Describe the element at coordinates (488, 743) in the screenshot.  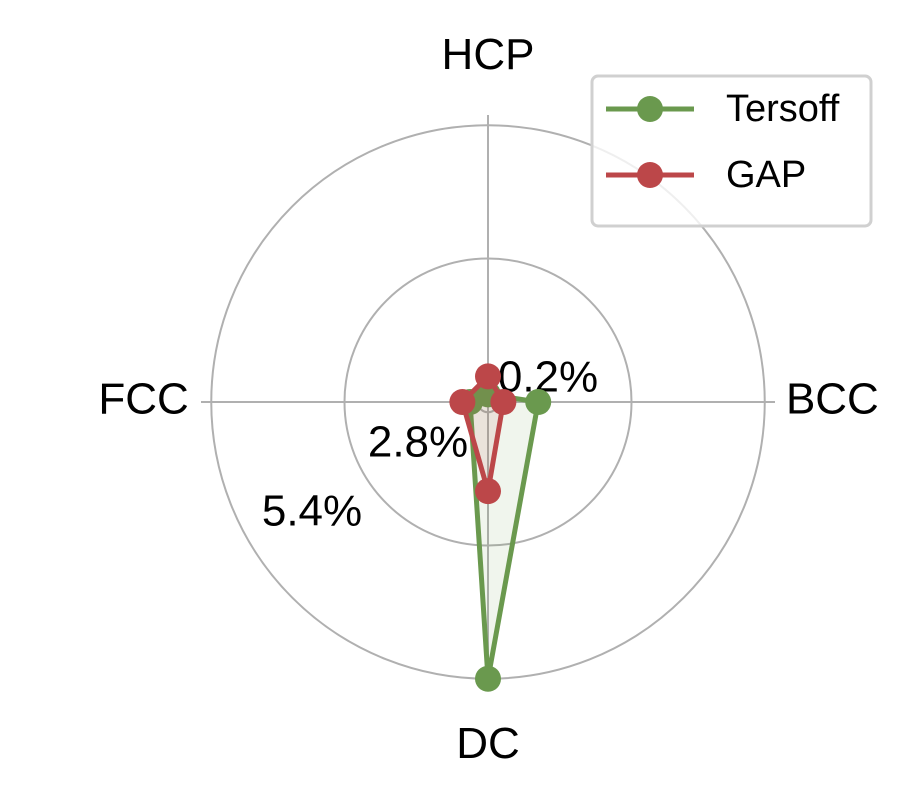
I see `category-label: DC` at that location.